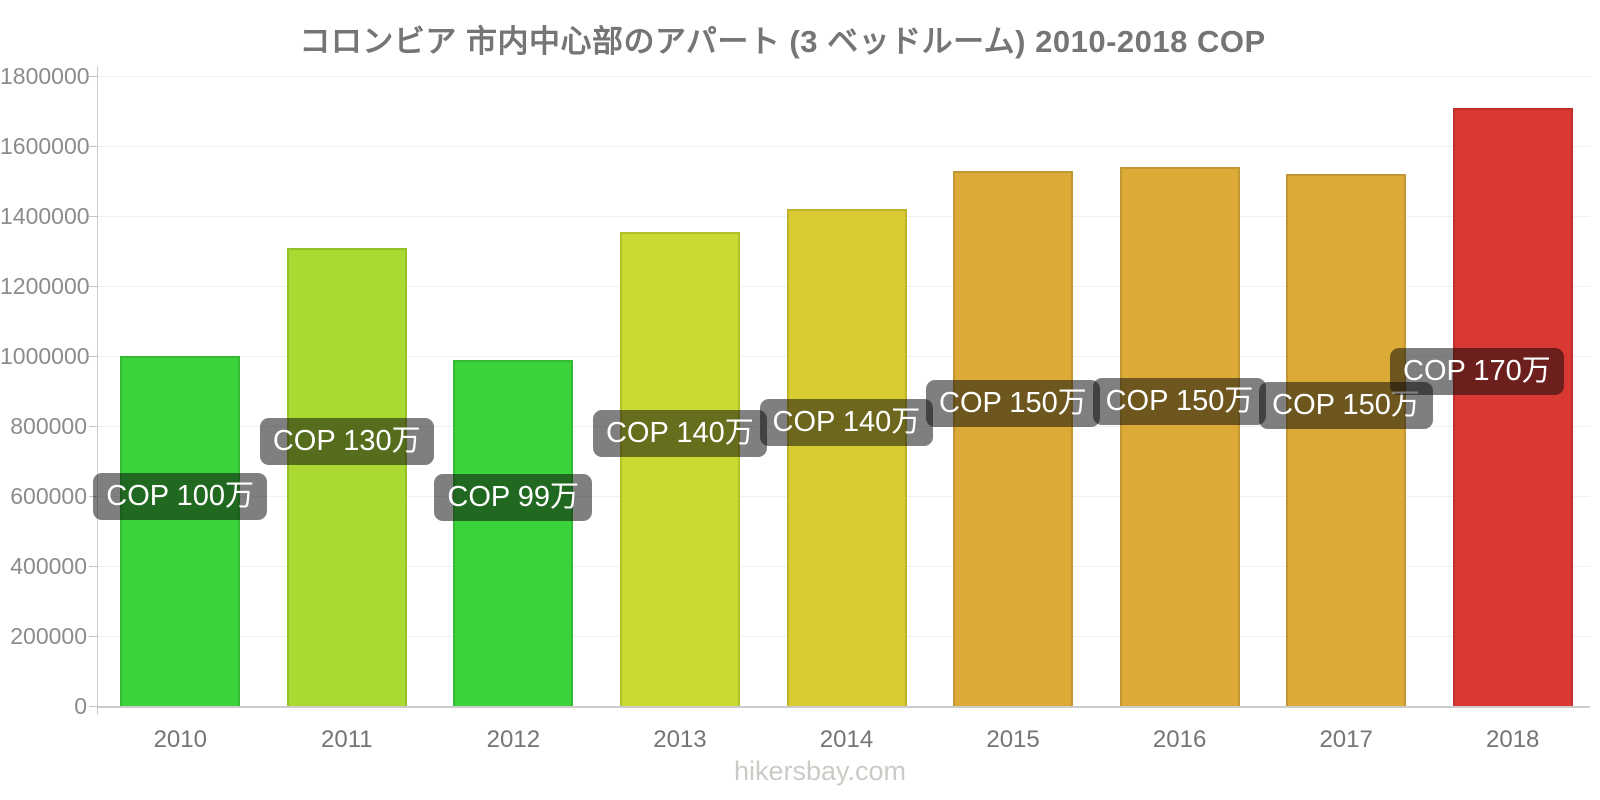 The width and height of the screenshot is (1600, 800). Describe the element at coordinates (346, 442) in the screenshot. I see `bar-value-label-2011: COP 130万` at that location.